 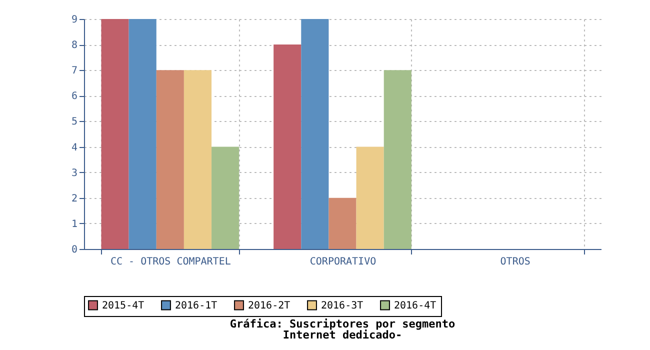 I want to click on legend-label: 2016-2T, so click(x=269, y=306).